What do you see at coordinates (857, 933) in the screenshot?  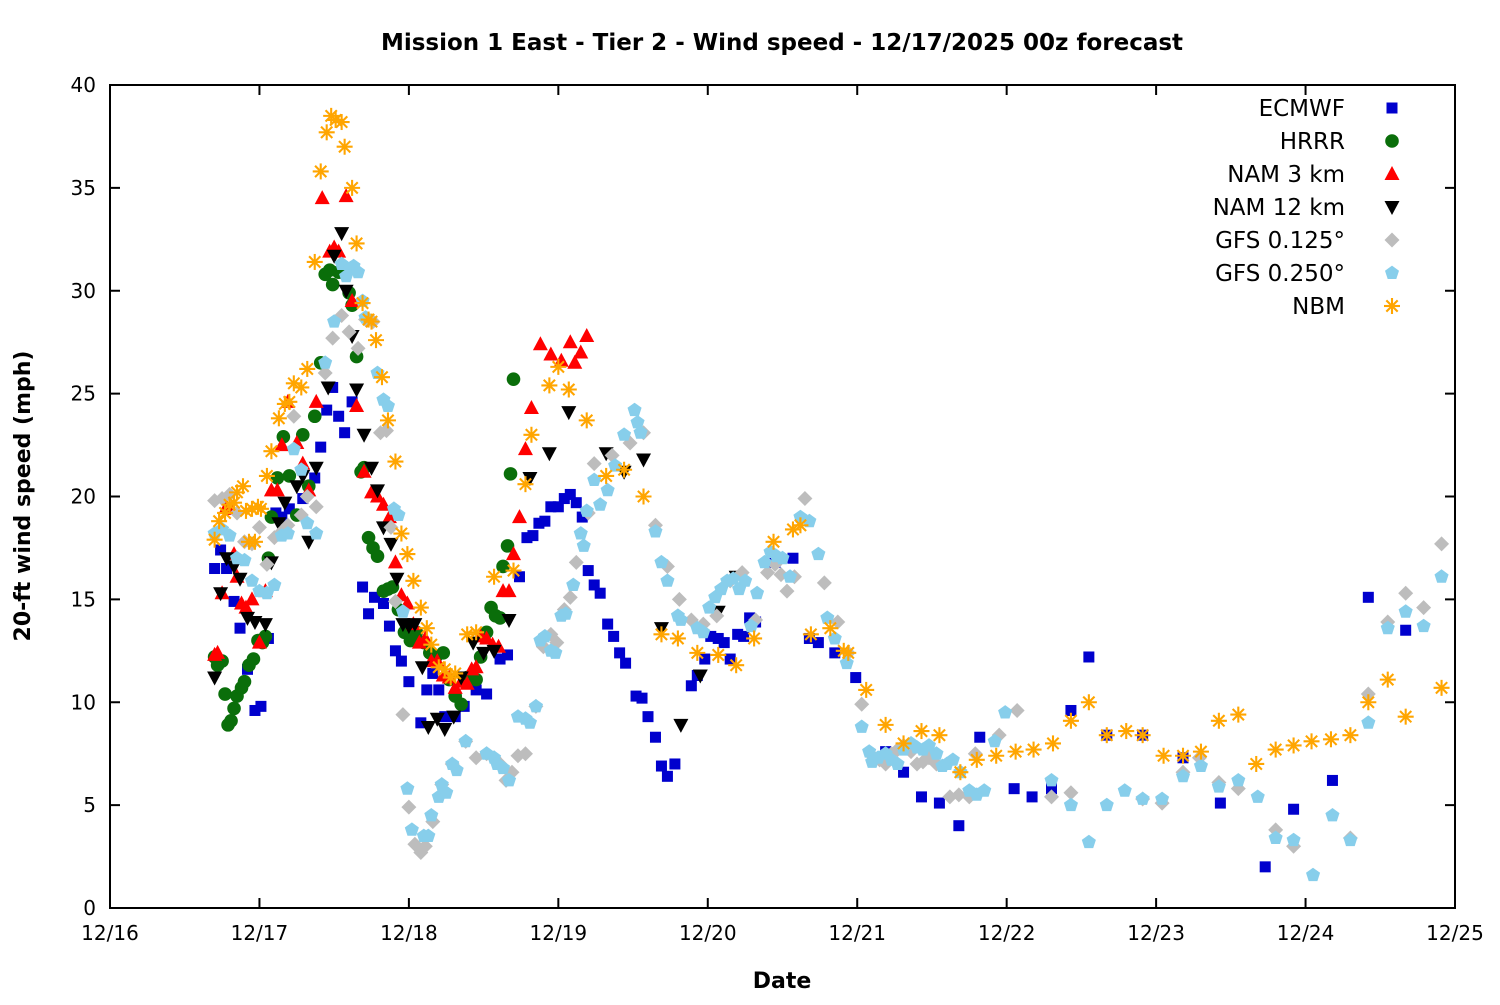 I see `x-tick-label: 12/21` at bounding box center [857, 933].